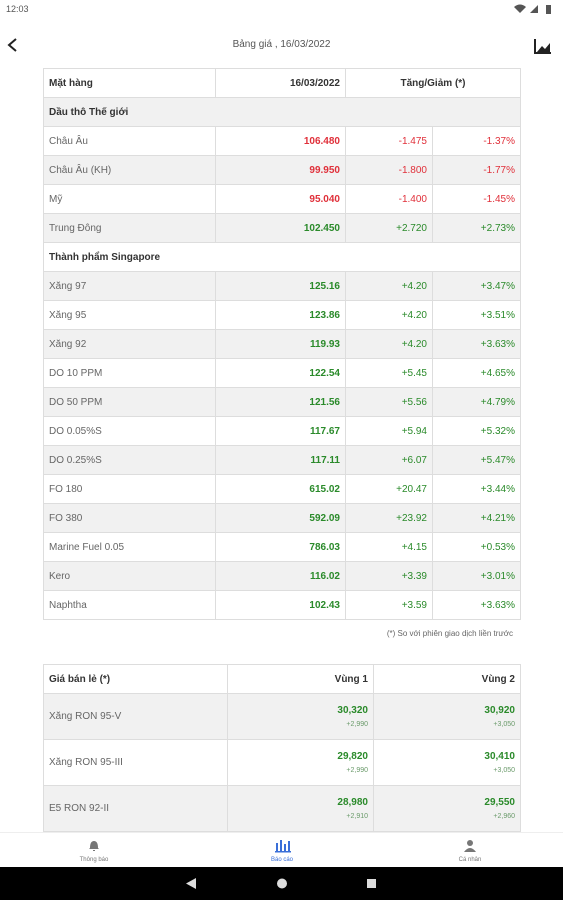  What do you see at coordinates (281, 460) in the screenshot?
I see `item-value: 117.11` at bounding box center [281, 460].